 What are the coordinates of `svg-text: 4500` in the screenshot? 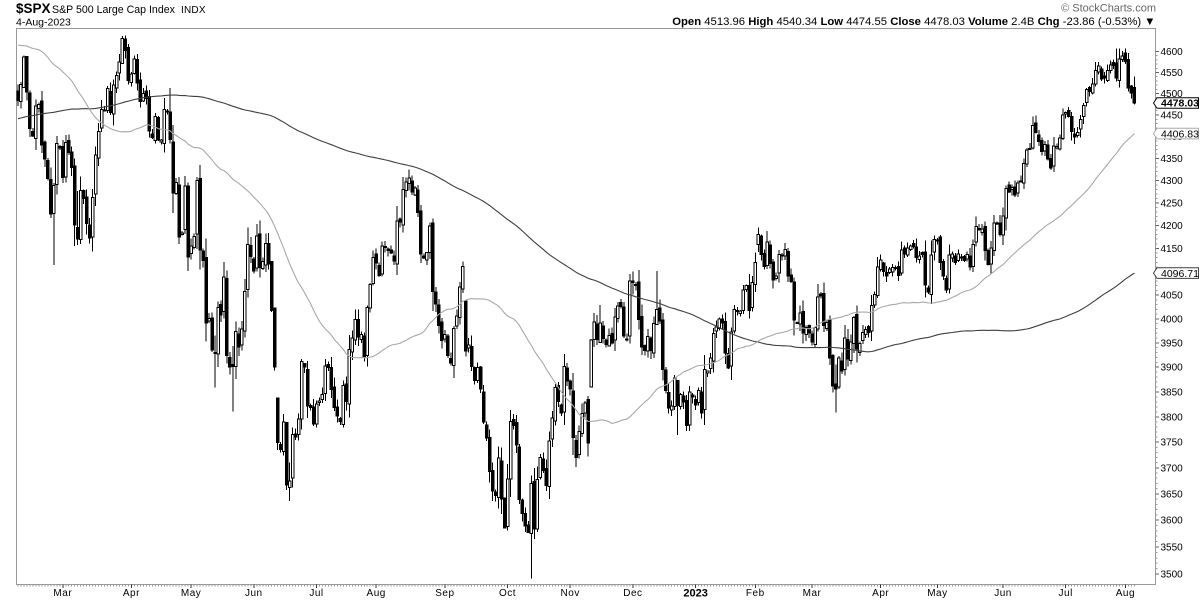 It's located at (1172, 94).